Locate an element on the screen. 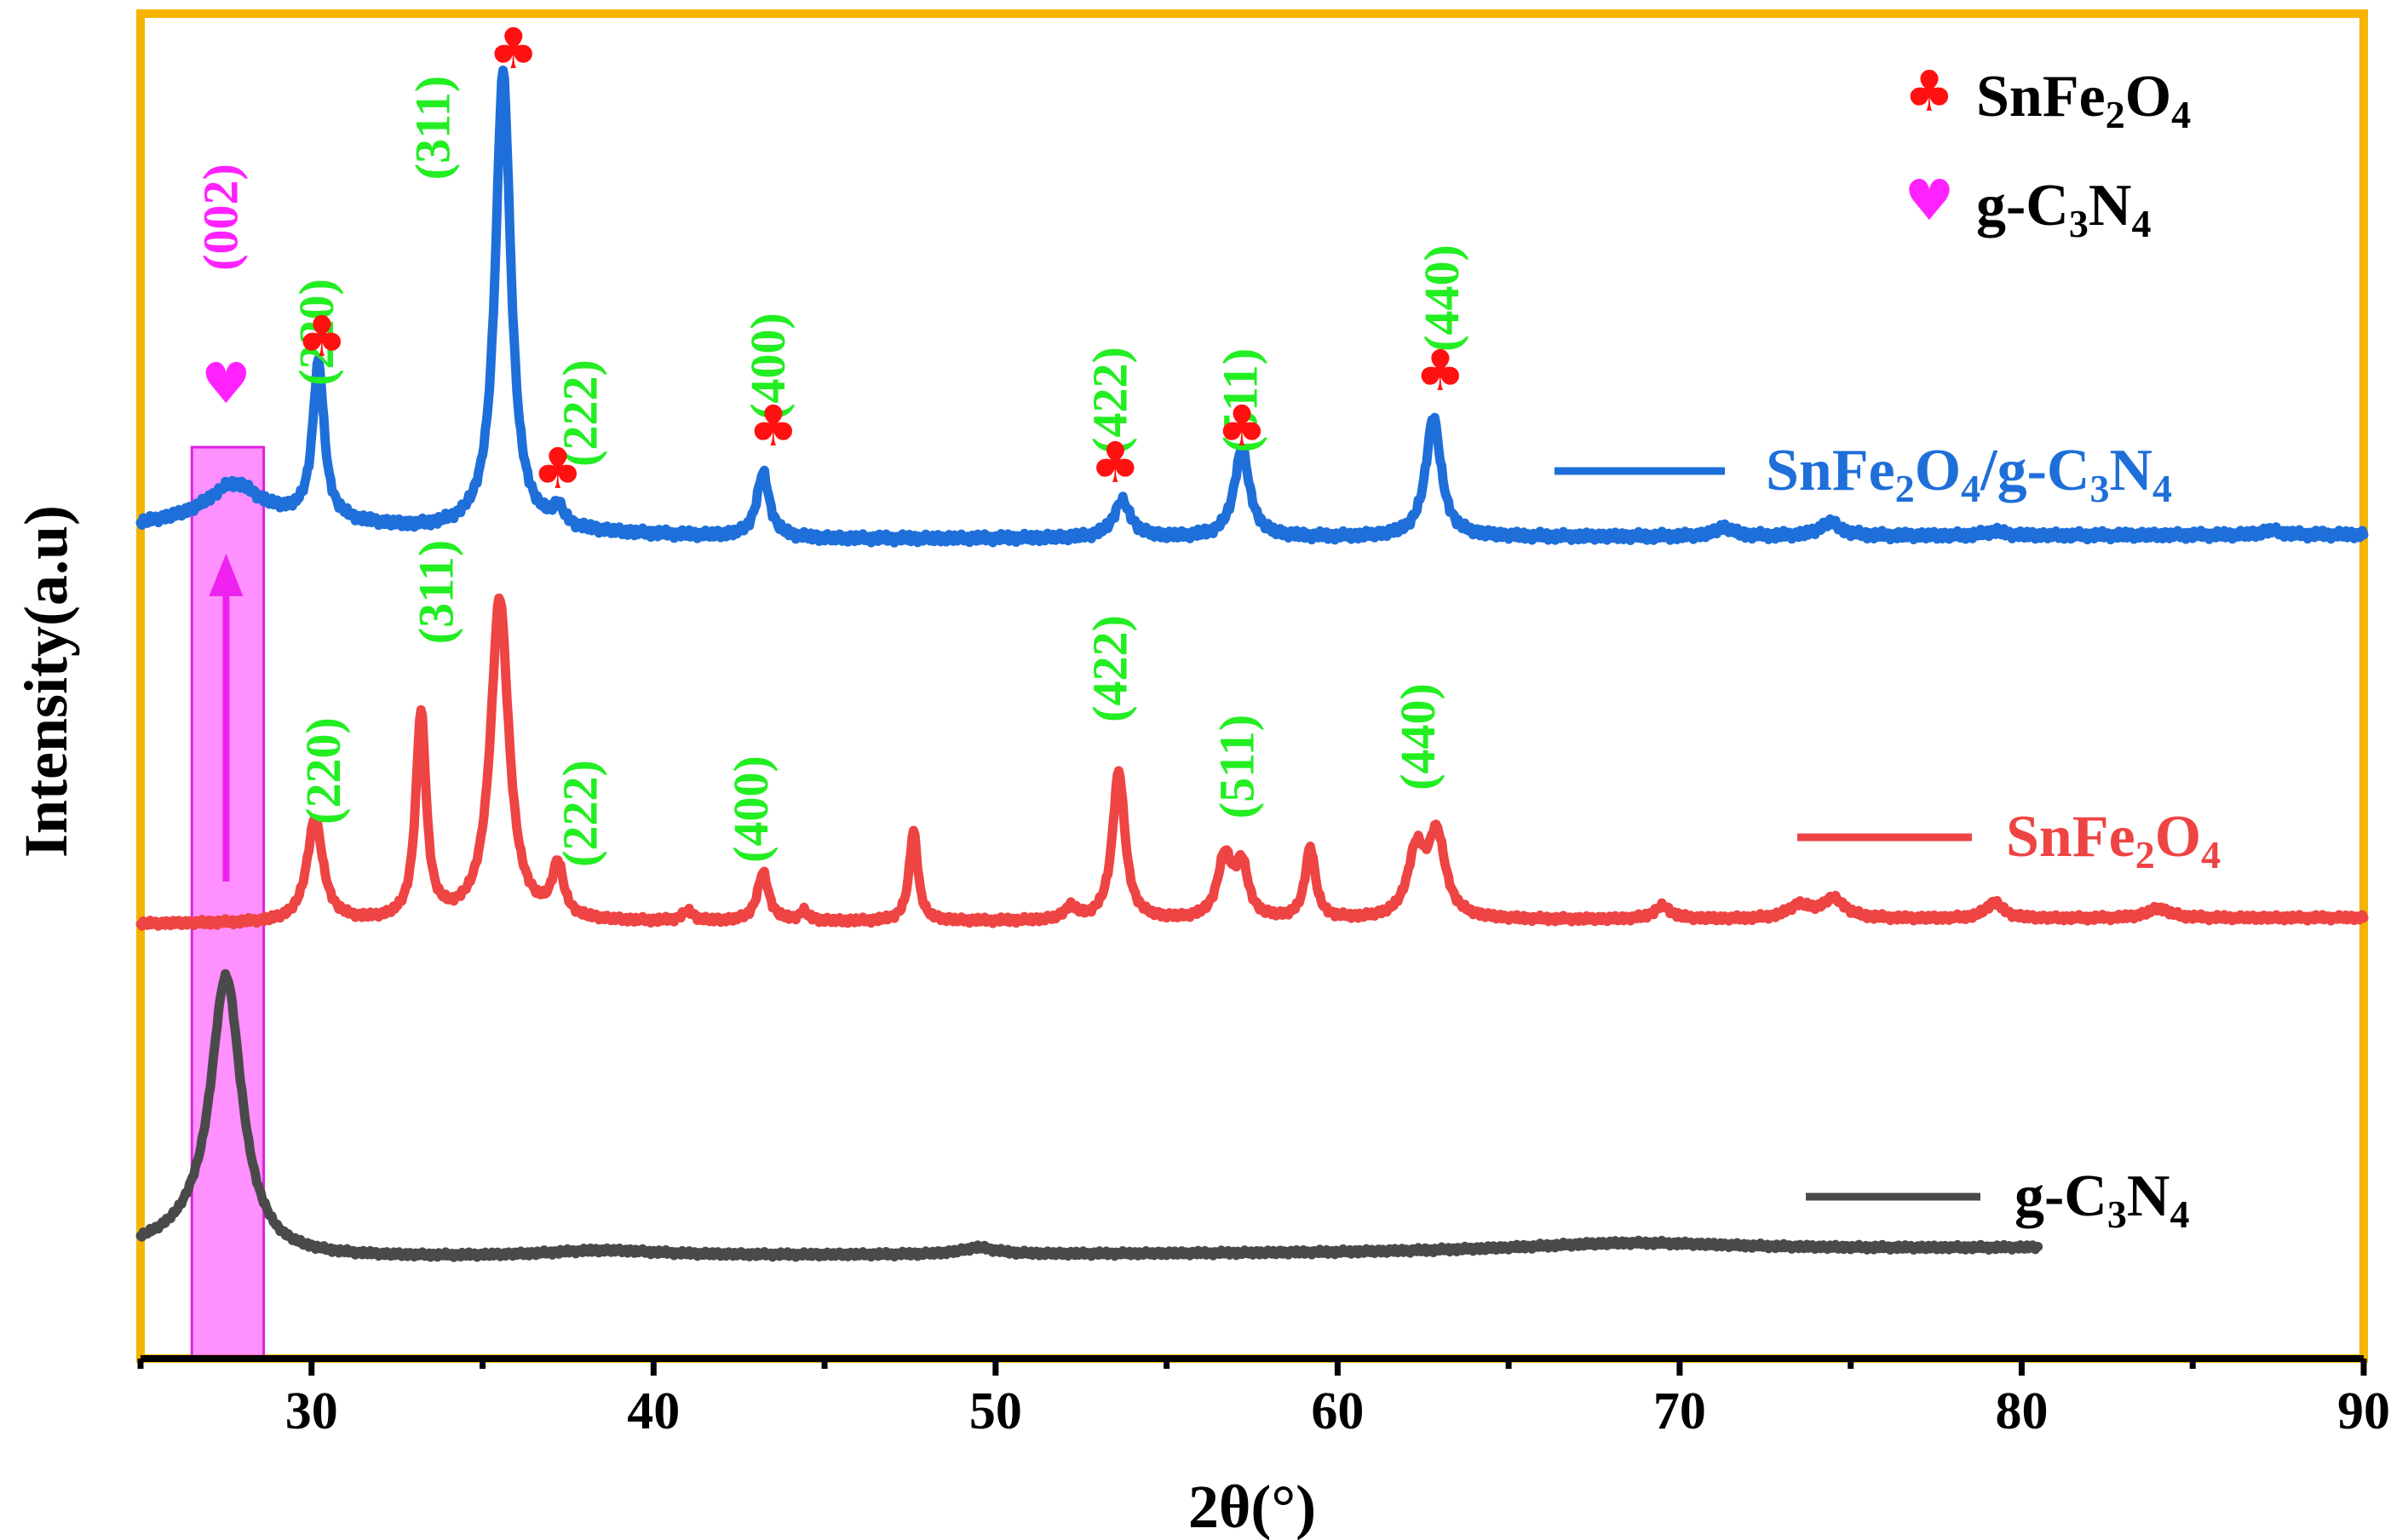 The height and width of the screenshot is (1540, 2408). x-tick-label: 70 is located at coordinates (1679, 1411).